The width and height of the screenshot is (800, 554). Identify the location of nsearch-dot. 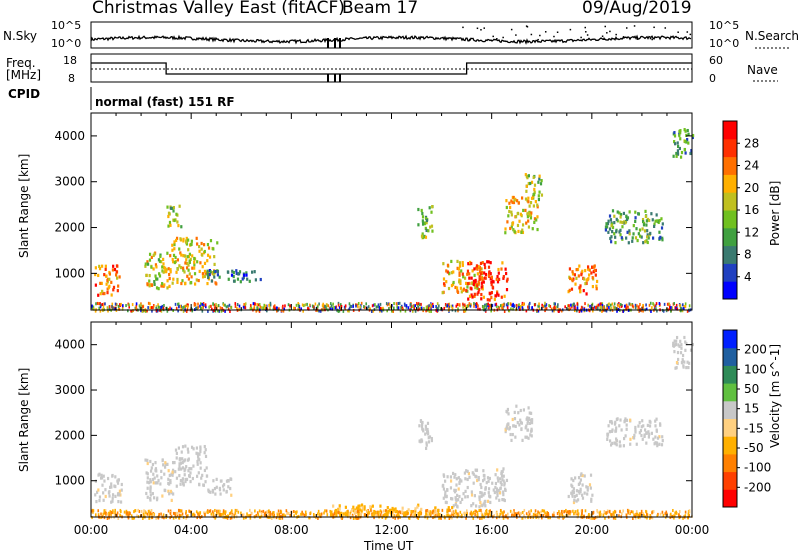
(585, 27).